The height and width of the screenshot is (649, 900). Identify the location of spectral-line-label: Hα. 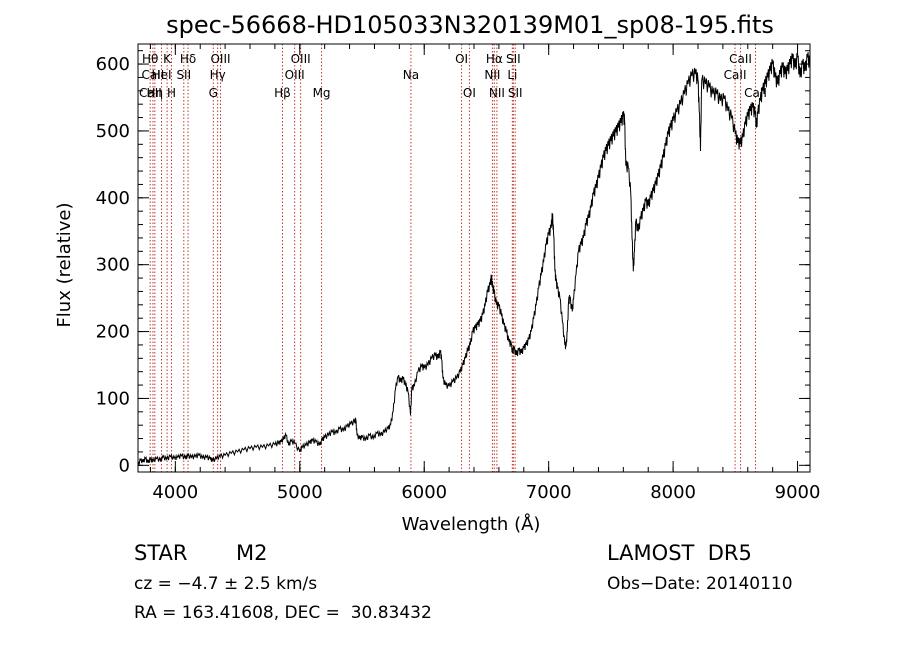
(494, 59).